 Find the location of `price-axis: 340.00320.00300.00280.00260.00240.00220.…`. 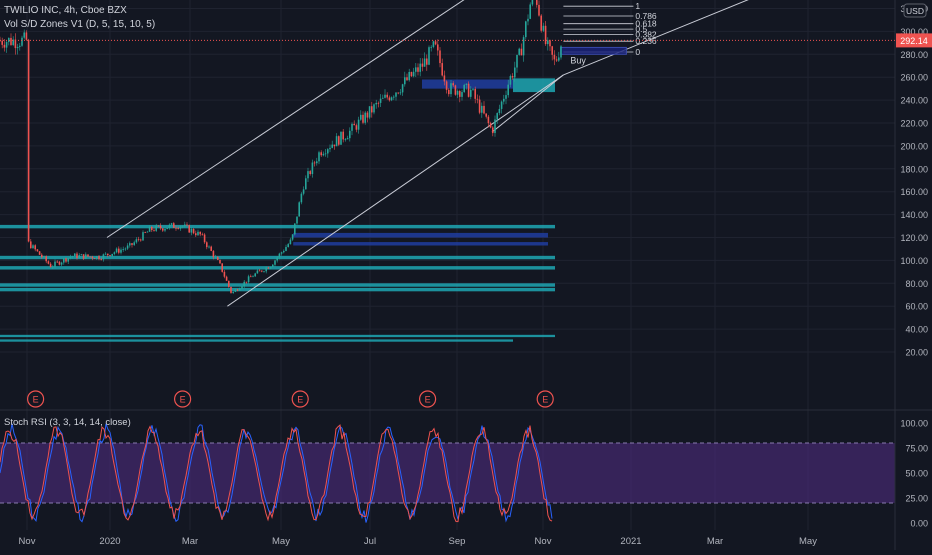

price-axis: 340.00320.00300.00280.00260.00240.00220.… is located at coordinates (914, 179).